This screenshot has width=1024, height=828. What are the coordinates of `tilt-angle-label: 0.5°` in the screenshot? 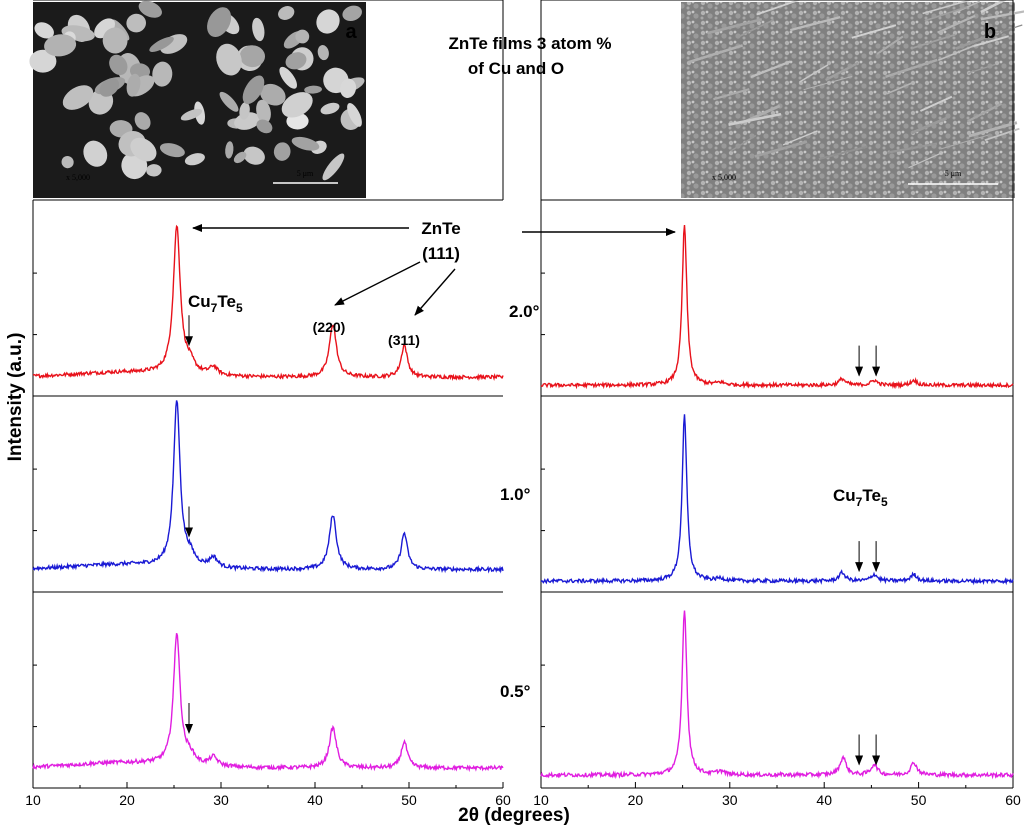 It's located at (515, 691).